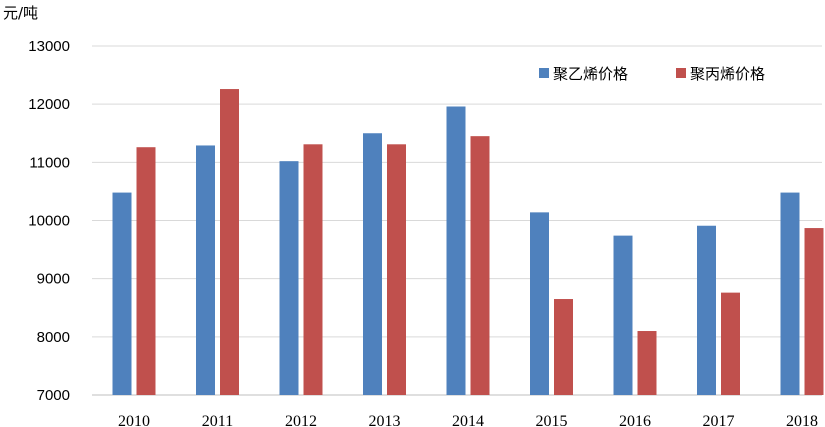 This screenshot has height=427, width=825. Describe the element at coordinates (20, 13) in the screenshot. I see `y-axis-unit-label: 元/吨` at that location.